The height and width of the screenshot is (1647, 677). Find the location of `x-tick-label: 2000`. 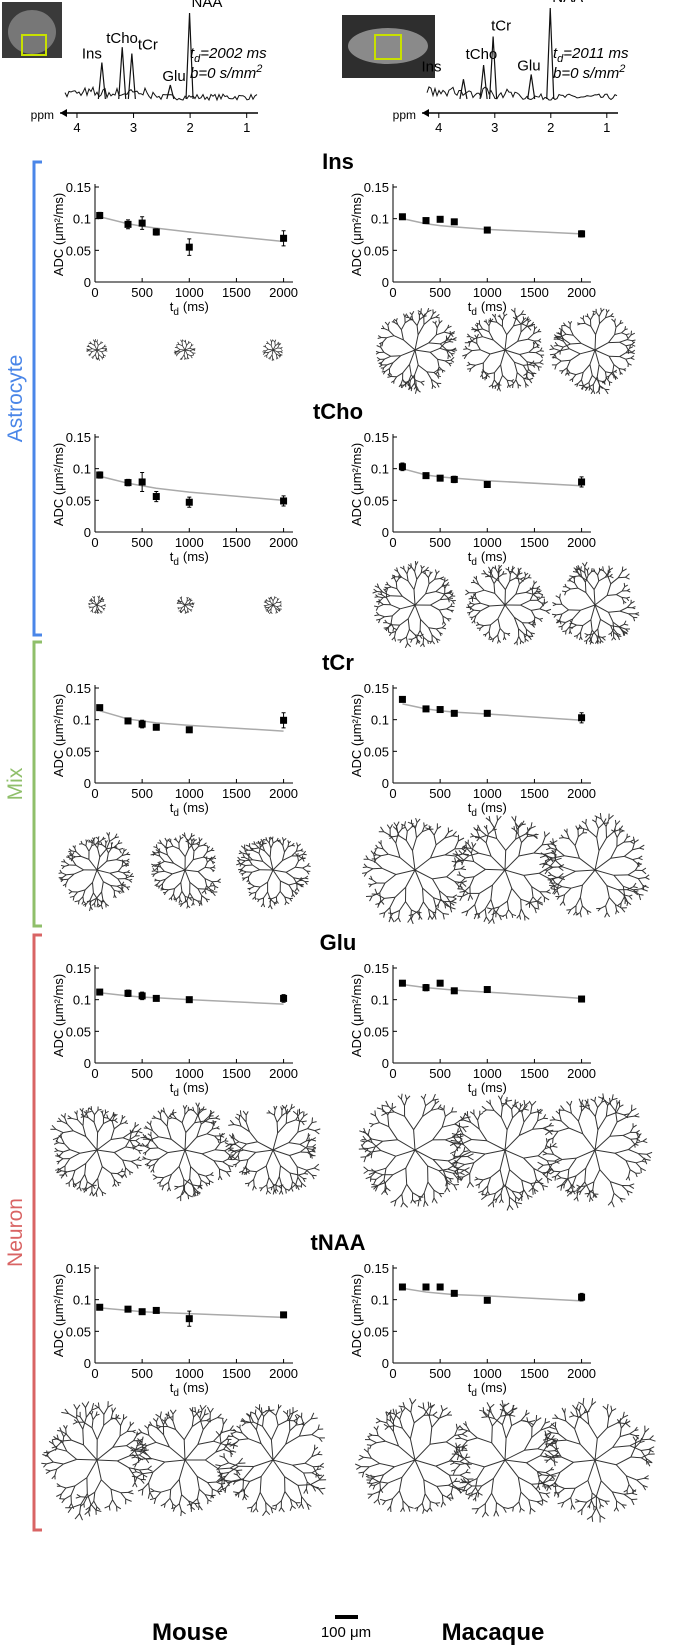

x-tick-label: 2000 is located at coordinates (283, 1373).